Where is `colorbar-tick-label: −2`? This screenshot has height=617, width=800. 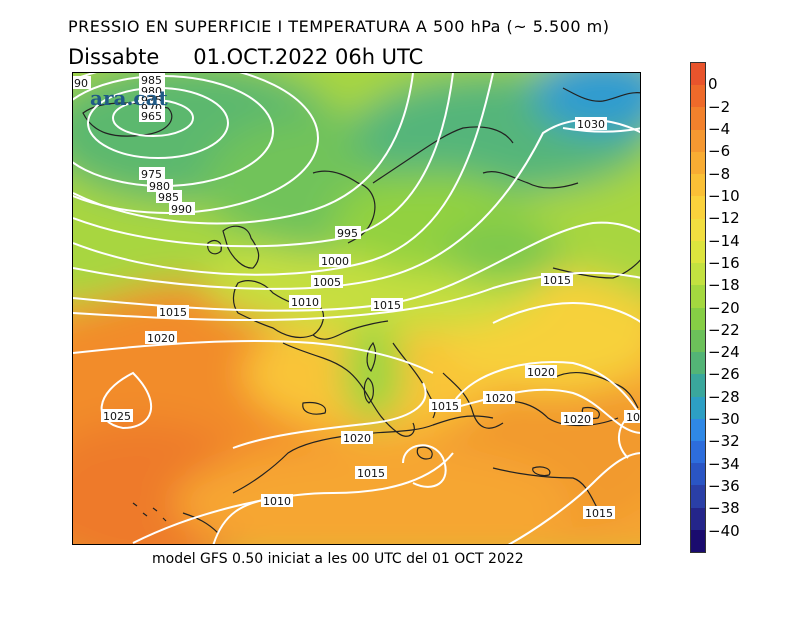
colorbar-tick-label: −2 is located at coordinates (719, 106).